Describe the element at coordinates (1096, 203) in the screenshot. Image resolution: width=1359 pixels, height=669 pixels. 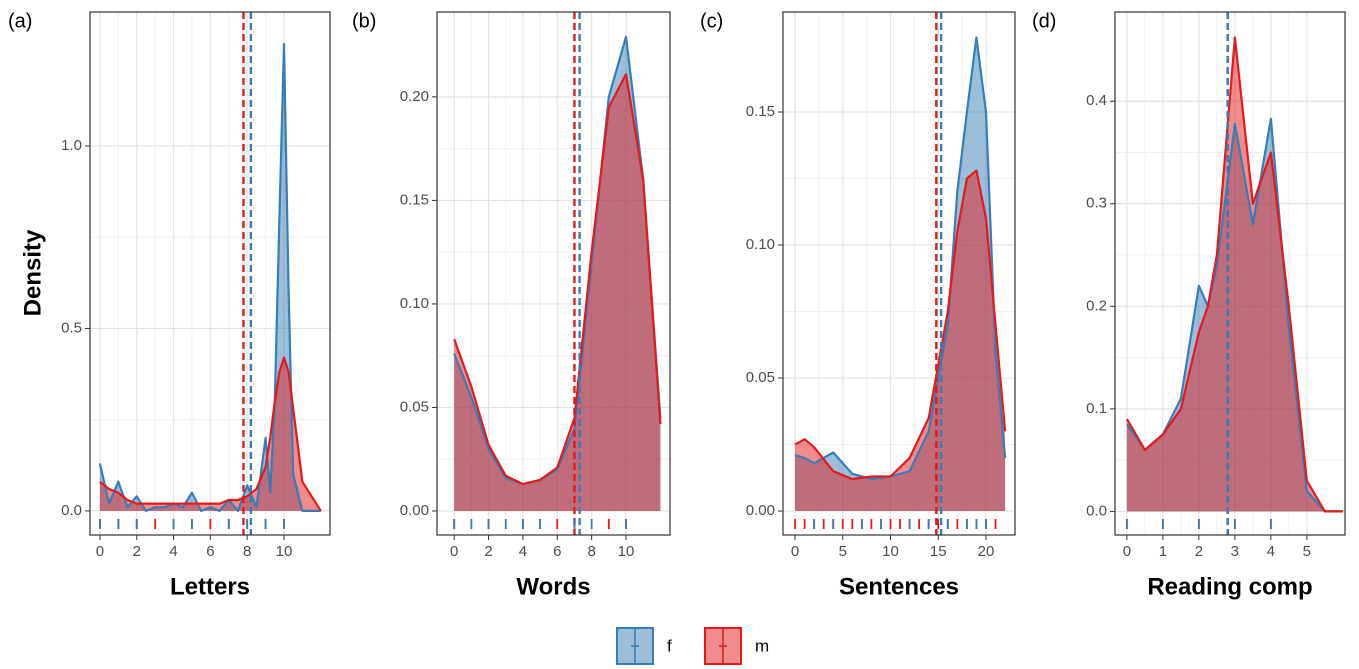
I see `y-tick-label: 0.3` at that location.